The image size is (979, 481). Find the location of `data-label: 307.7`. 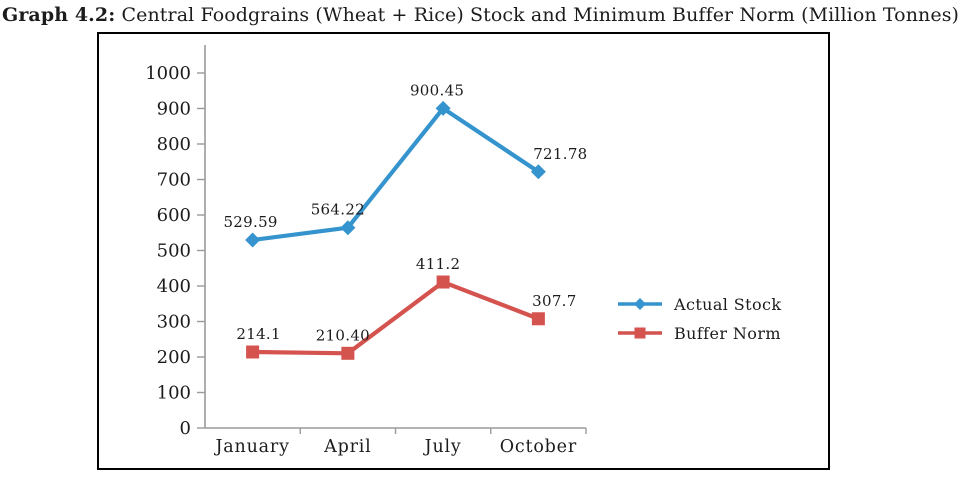

data-label: 307.7 is located at coordinates (554, 301).